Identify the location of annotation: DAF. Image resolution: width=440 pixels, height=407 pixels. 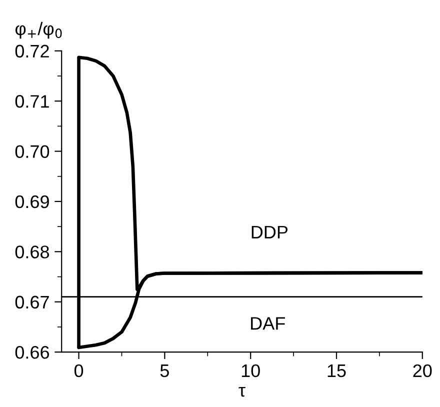
(268, 323).